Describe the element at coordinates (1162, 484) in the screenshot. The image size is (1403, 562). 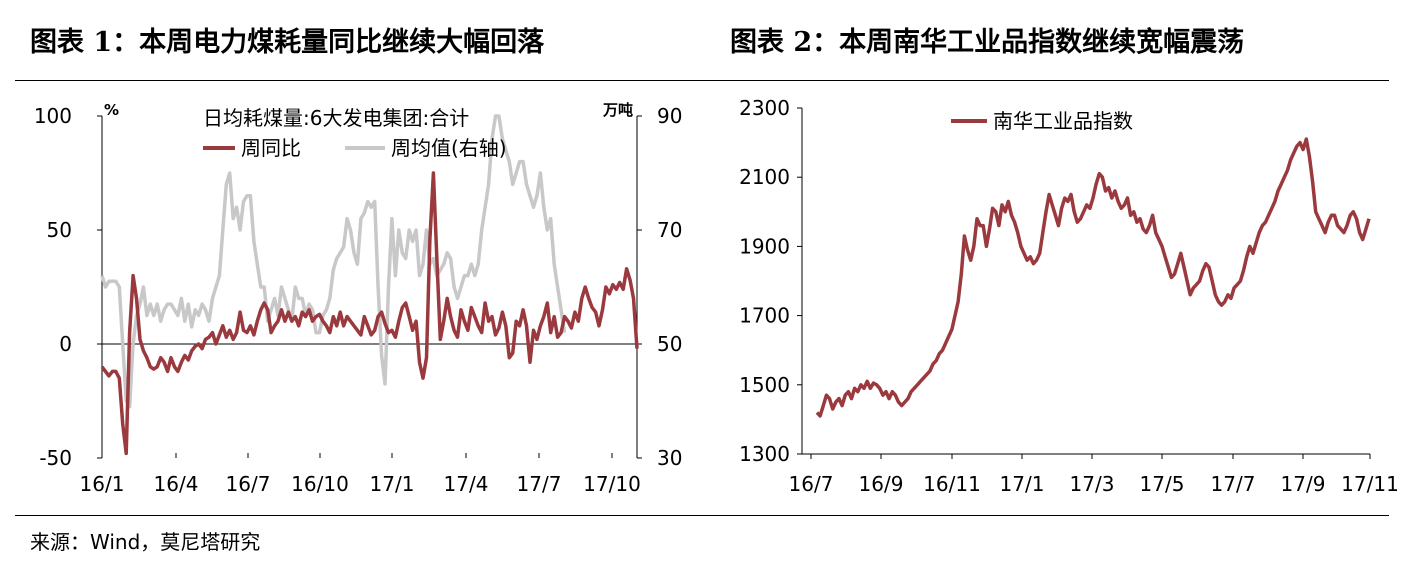
I see `x-axis-tick-label: 17/5` at that location.